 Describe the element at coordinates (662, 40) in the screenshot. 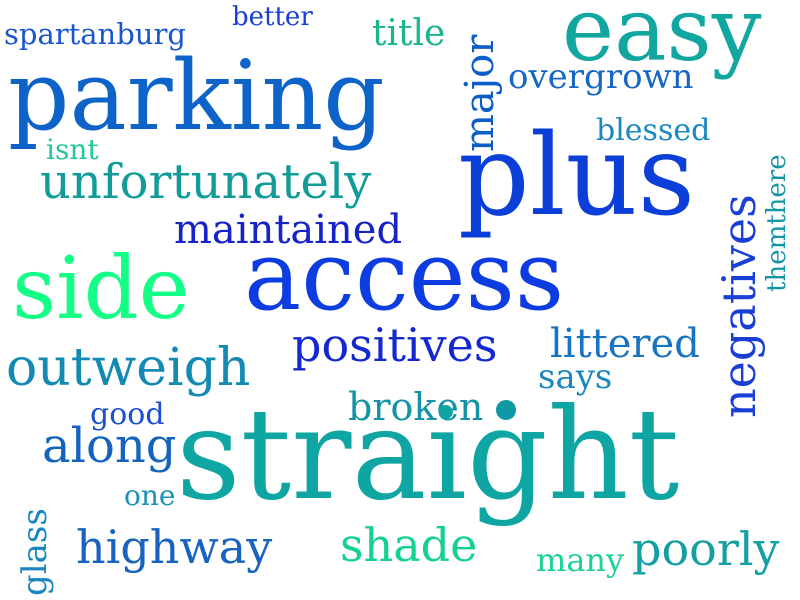

I see `word-easy: easy` at that location.